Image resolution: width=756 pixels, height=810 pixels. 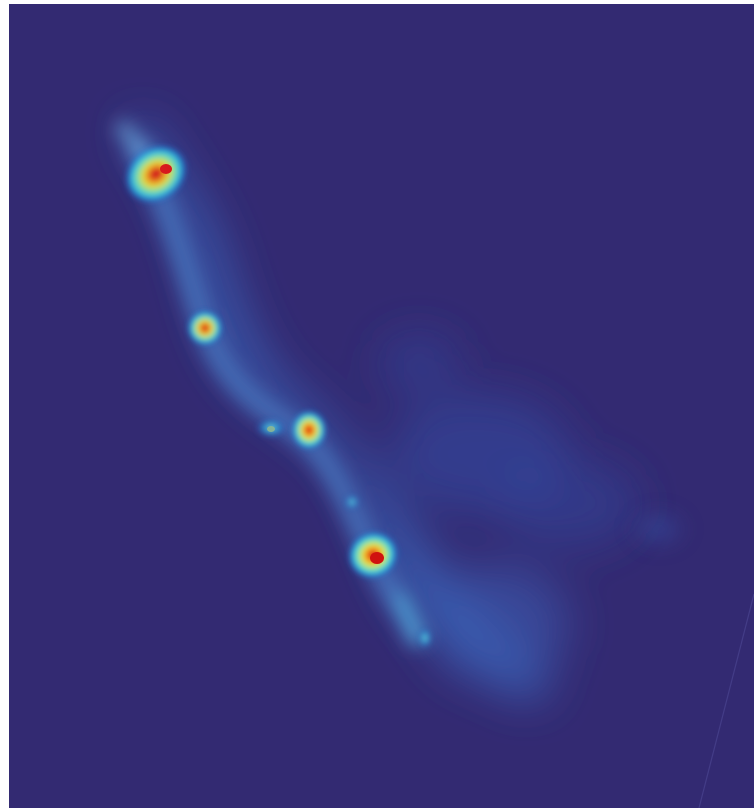 I want to click on knot-mid, so click(x=352, y=502).